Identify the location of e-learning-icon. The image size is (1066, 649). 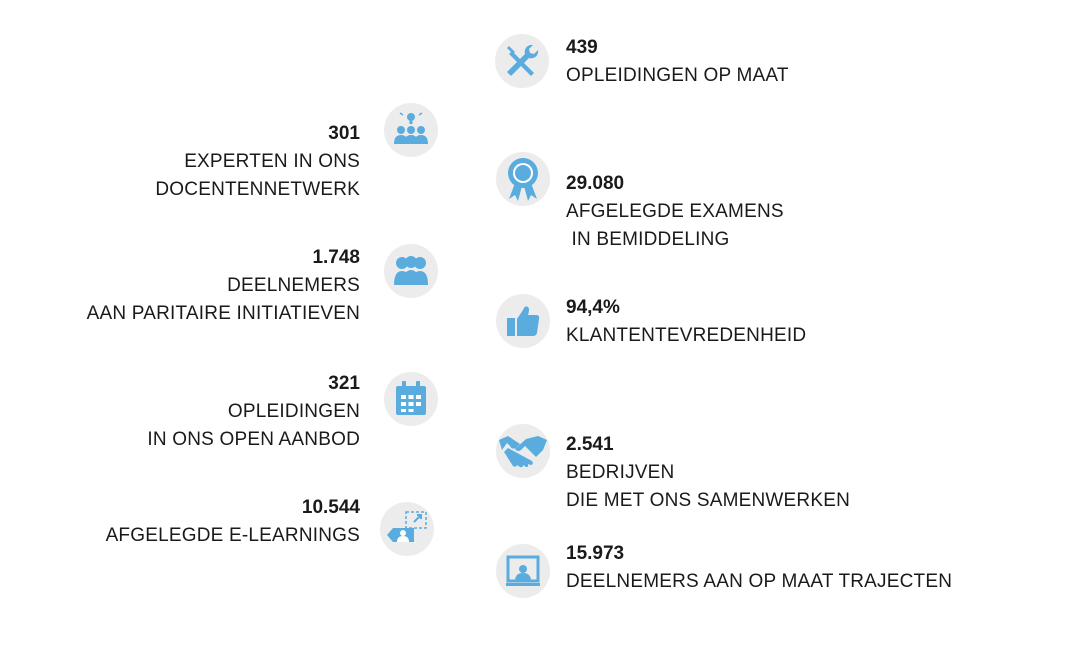
(407, 529).